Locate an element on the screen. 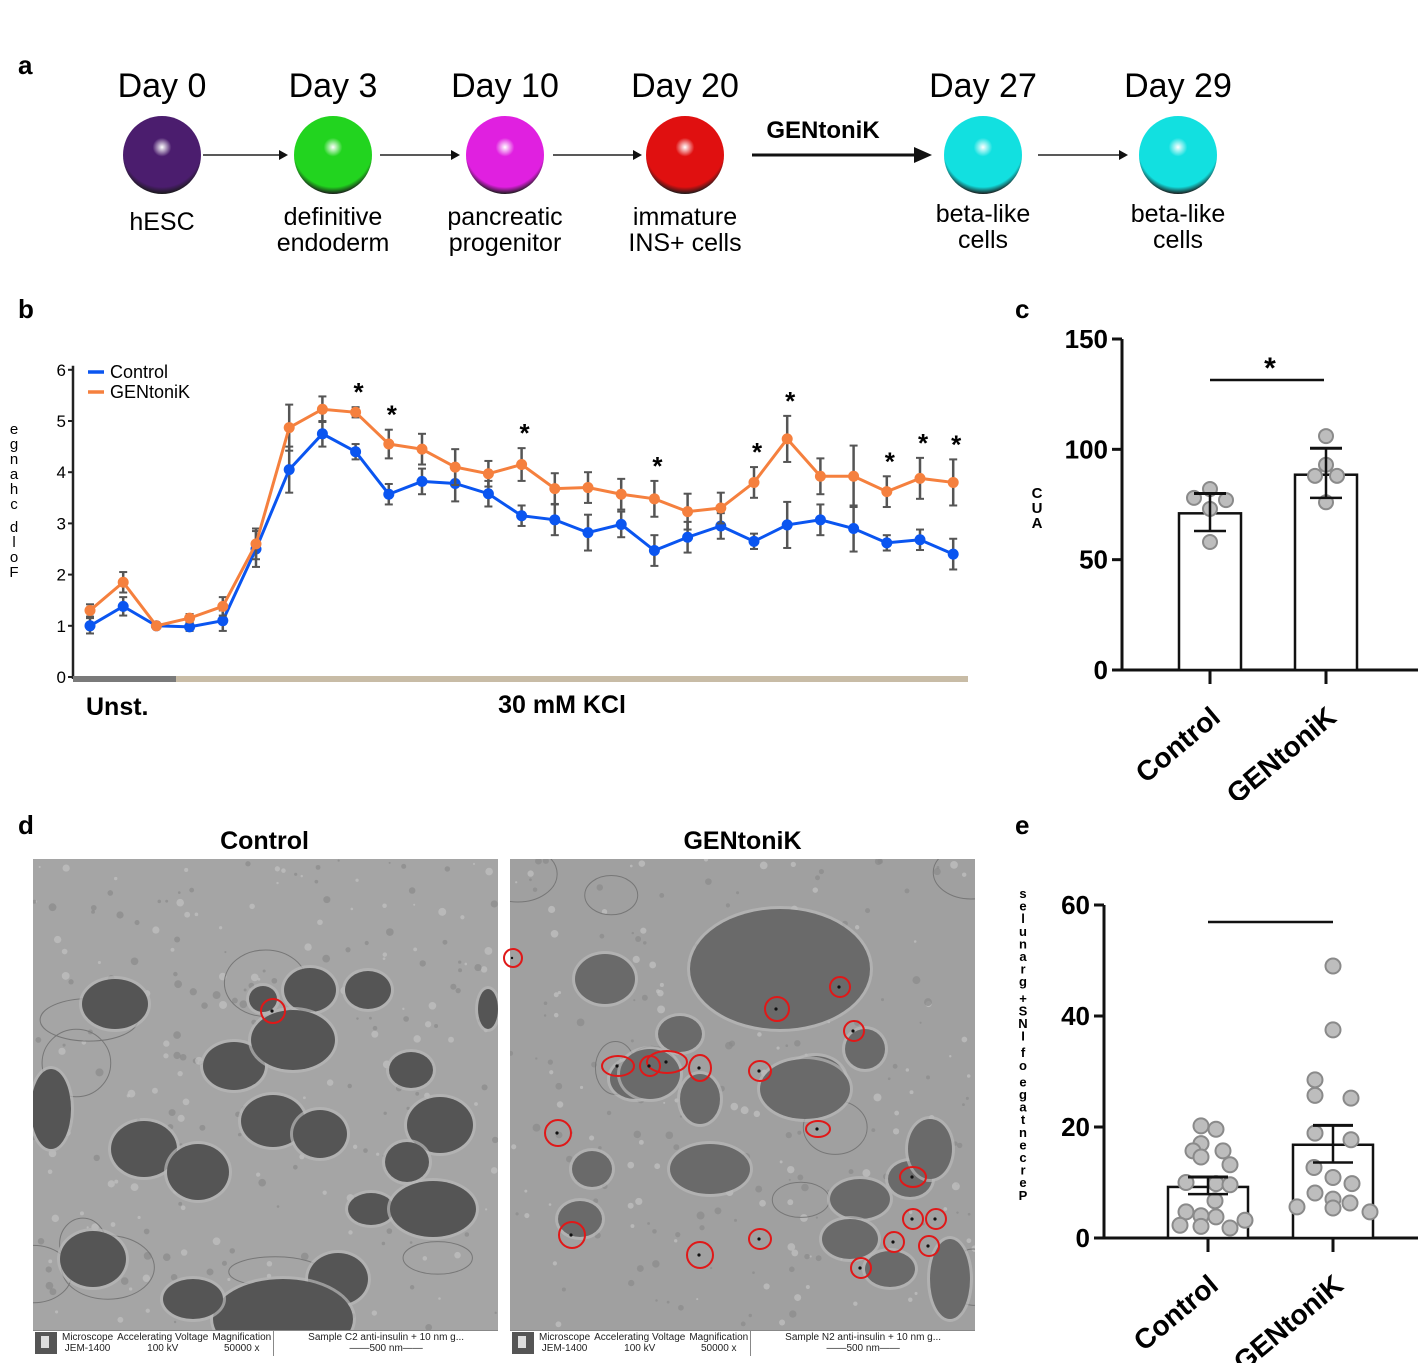 This screenshot has height=1363, width=1427. stage-cell-label: cells is located at coordinates (1178, 240).